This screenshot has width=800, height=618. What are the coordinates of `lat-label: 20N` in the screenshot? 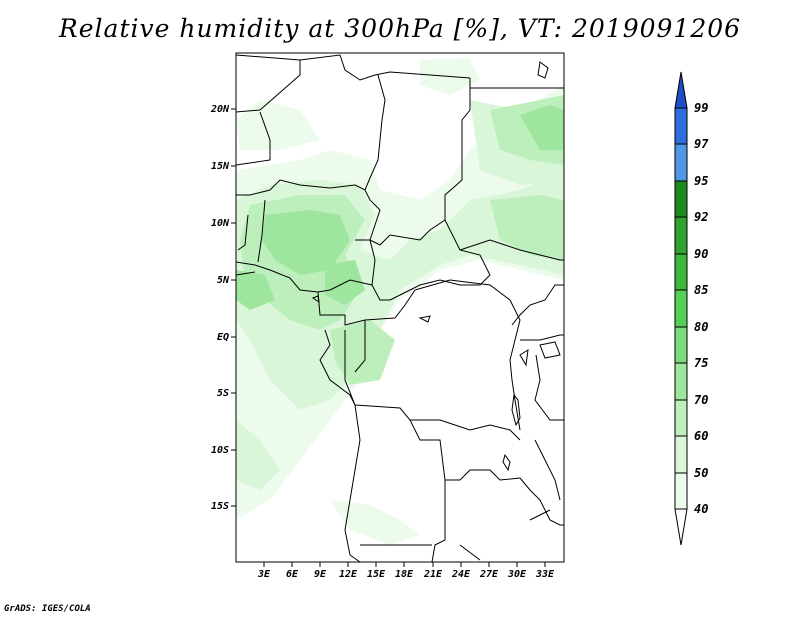 It's located at (220, 109).